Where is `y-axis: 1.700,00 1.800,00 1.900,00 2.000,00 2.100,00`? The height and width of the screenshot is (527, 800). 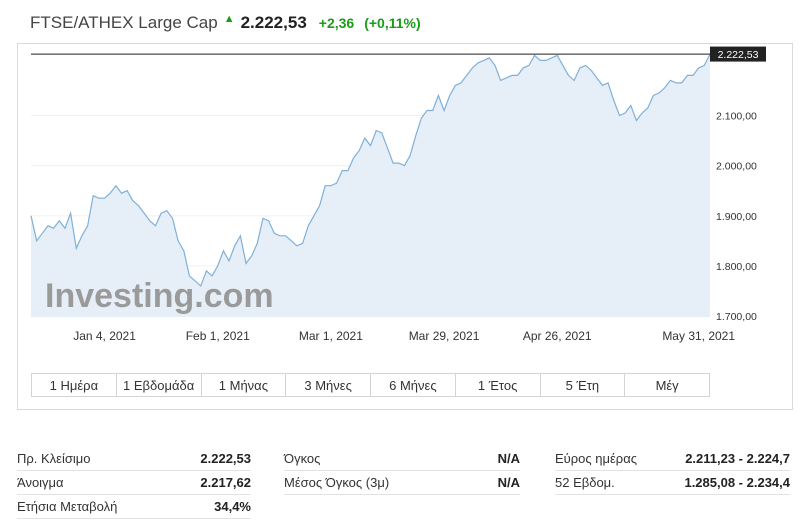 y-axis: 1.700,00 1.800,00 1.900,00 2.000,00 2.100,00 is located at coordinates (736, 217).